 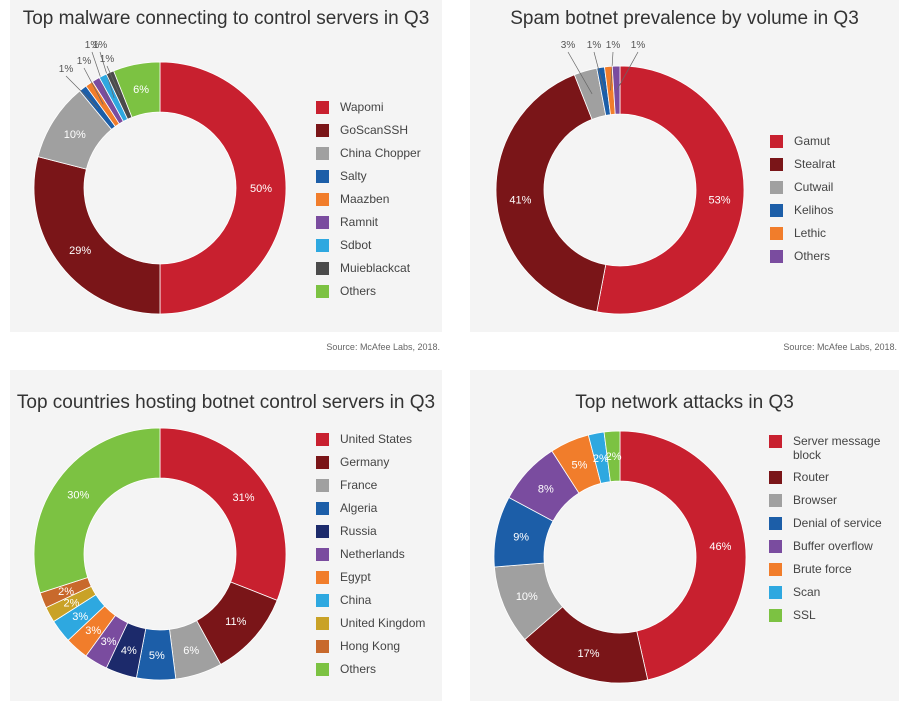 I want to click on slice-label: 46%, so click(x=720, y=547).